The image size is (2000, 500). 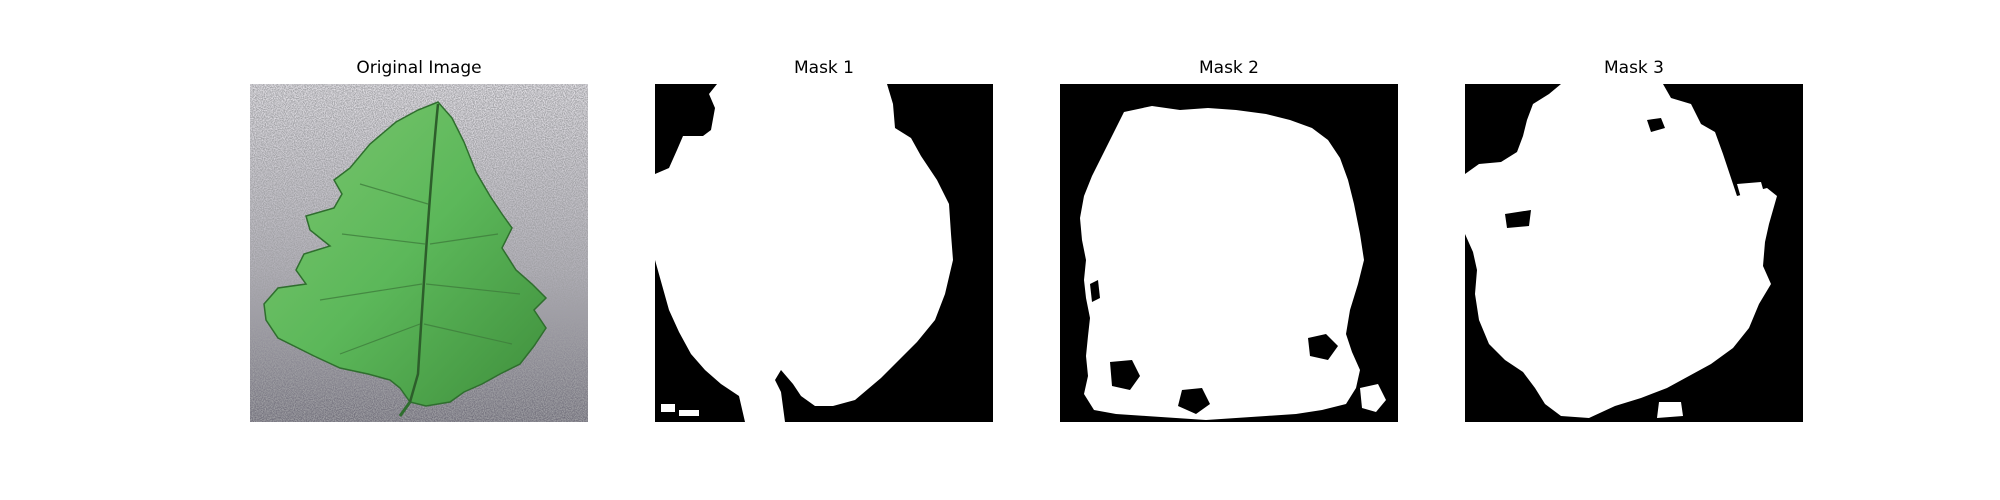 I want to click on mask-3-image, so click(x=1634, y=253).